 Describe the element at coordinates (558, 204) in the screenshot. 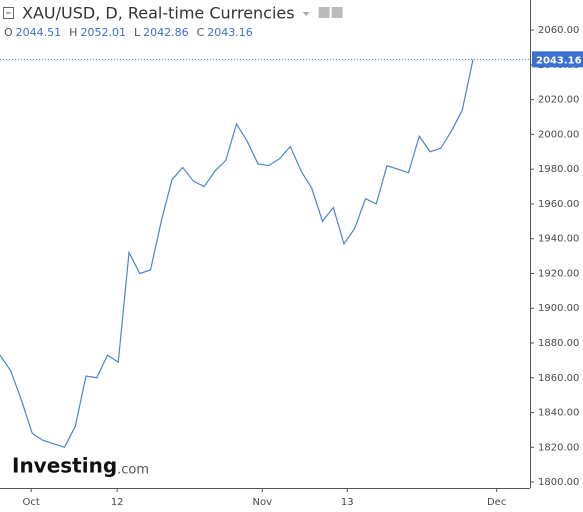

I see `y-tick-label: 1960.00` at that location.